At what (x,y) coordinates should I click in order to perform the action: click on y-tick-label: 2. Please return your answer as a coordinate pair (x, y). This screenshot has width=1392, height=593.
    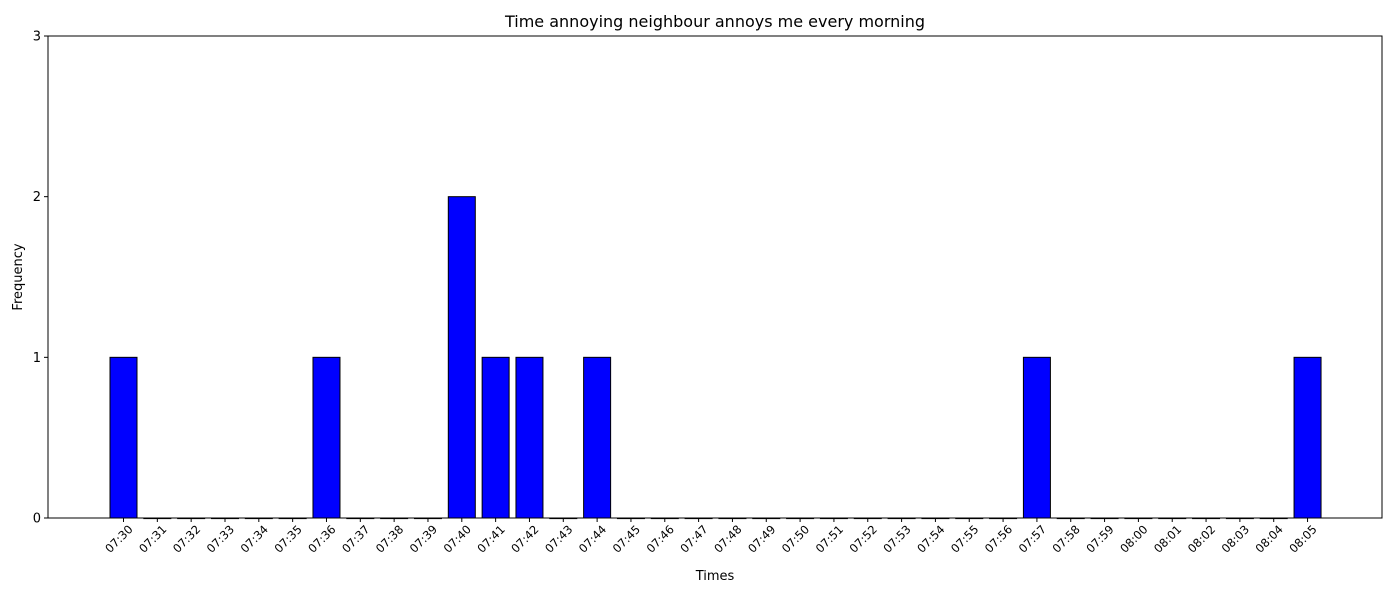
    Looking at the image, I should click on (37, 197).